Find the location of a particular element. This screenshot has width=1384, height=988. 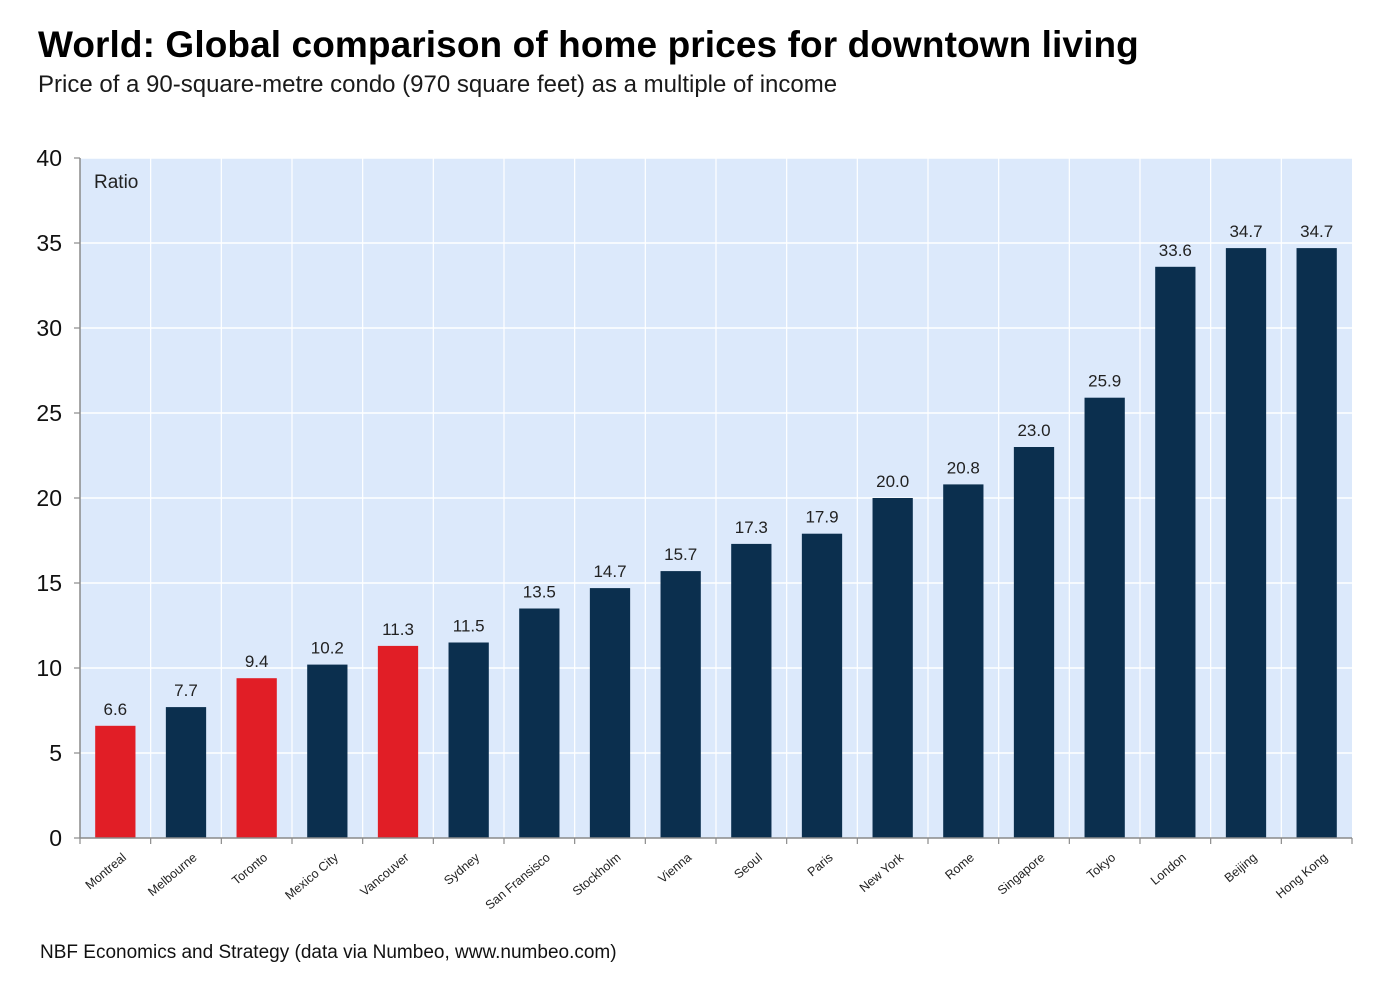

bar-seoul is located at coordinates (751, 690).